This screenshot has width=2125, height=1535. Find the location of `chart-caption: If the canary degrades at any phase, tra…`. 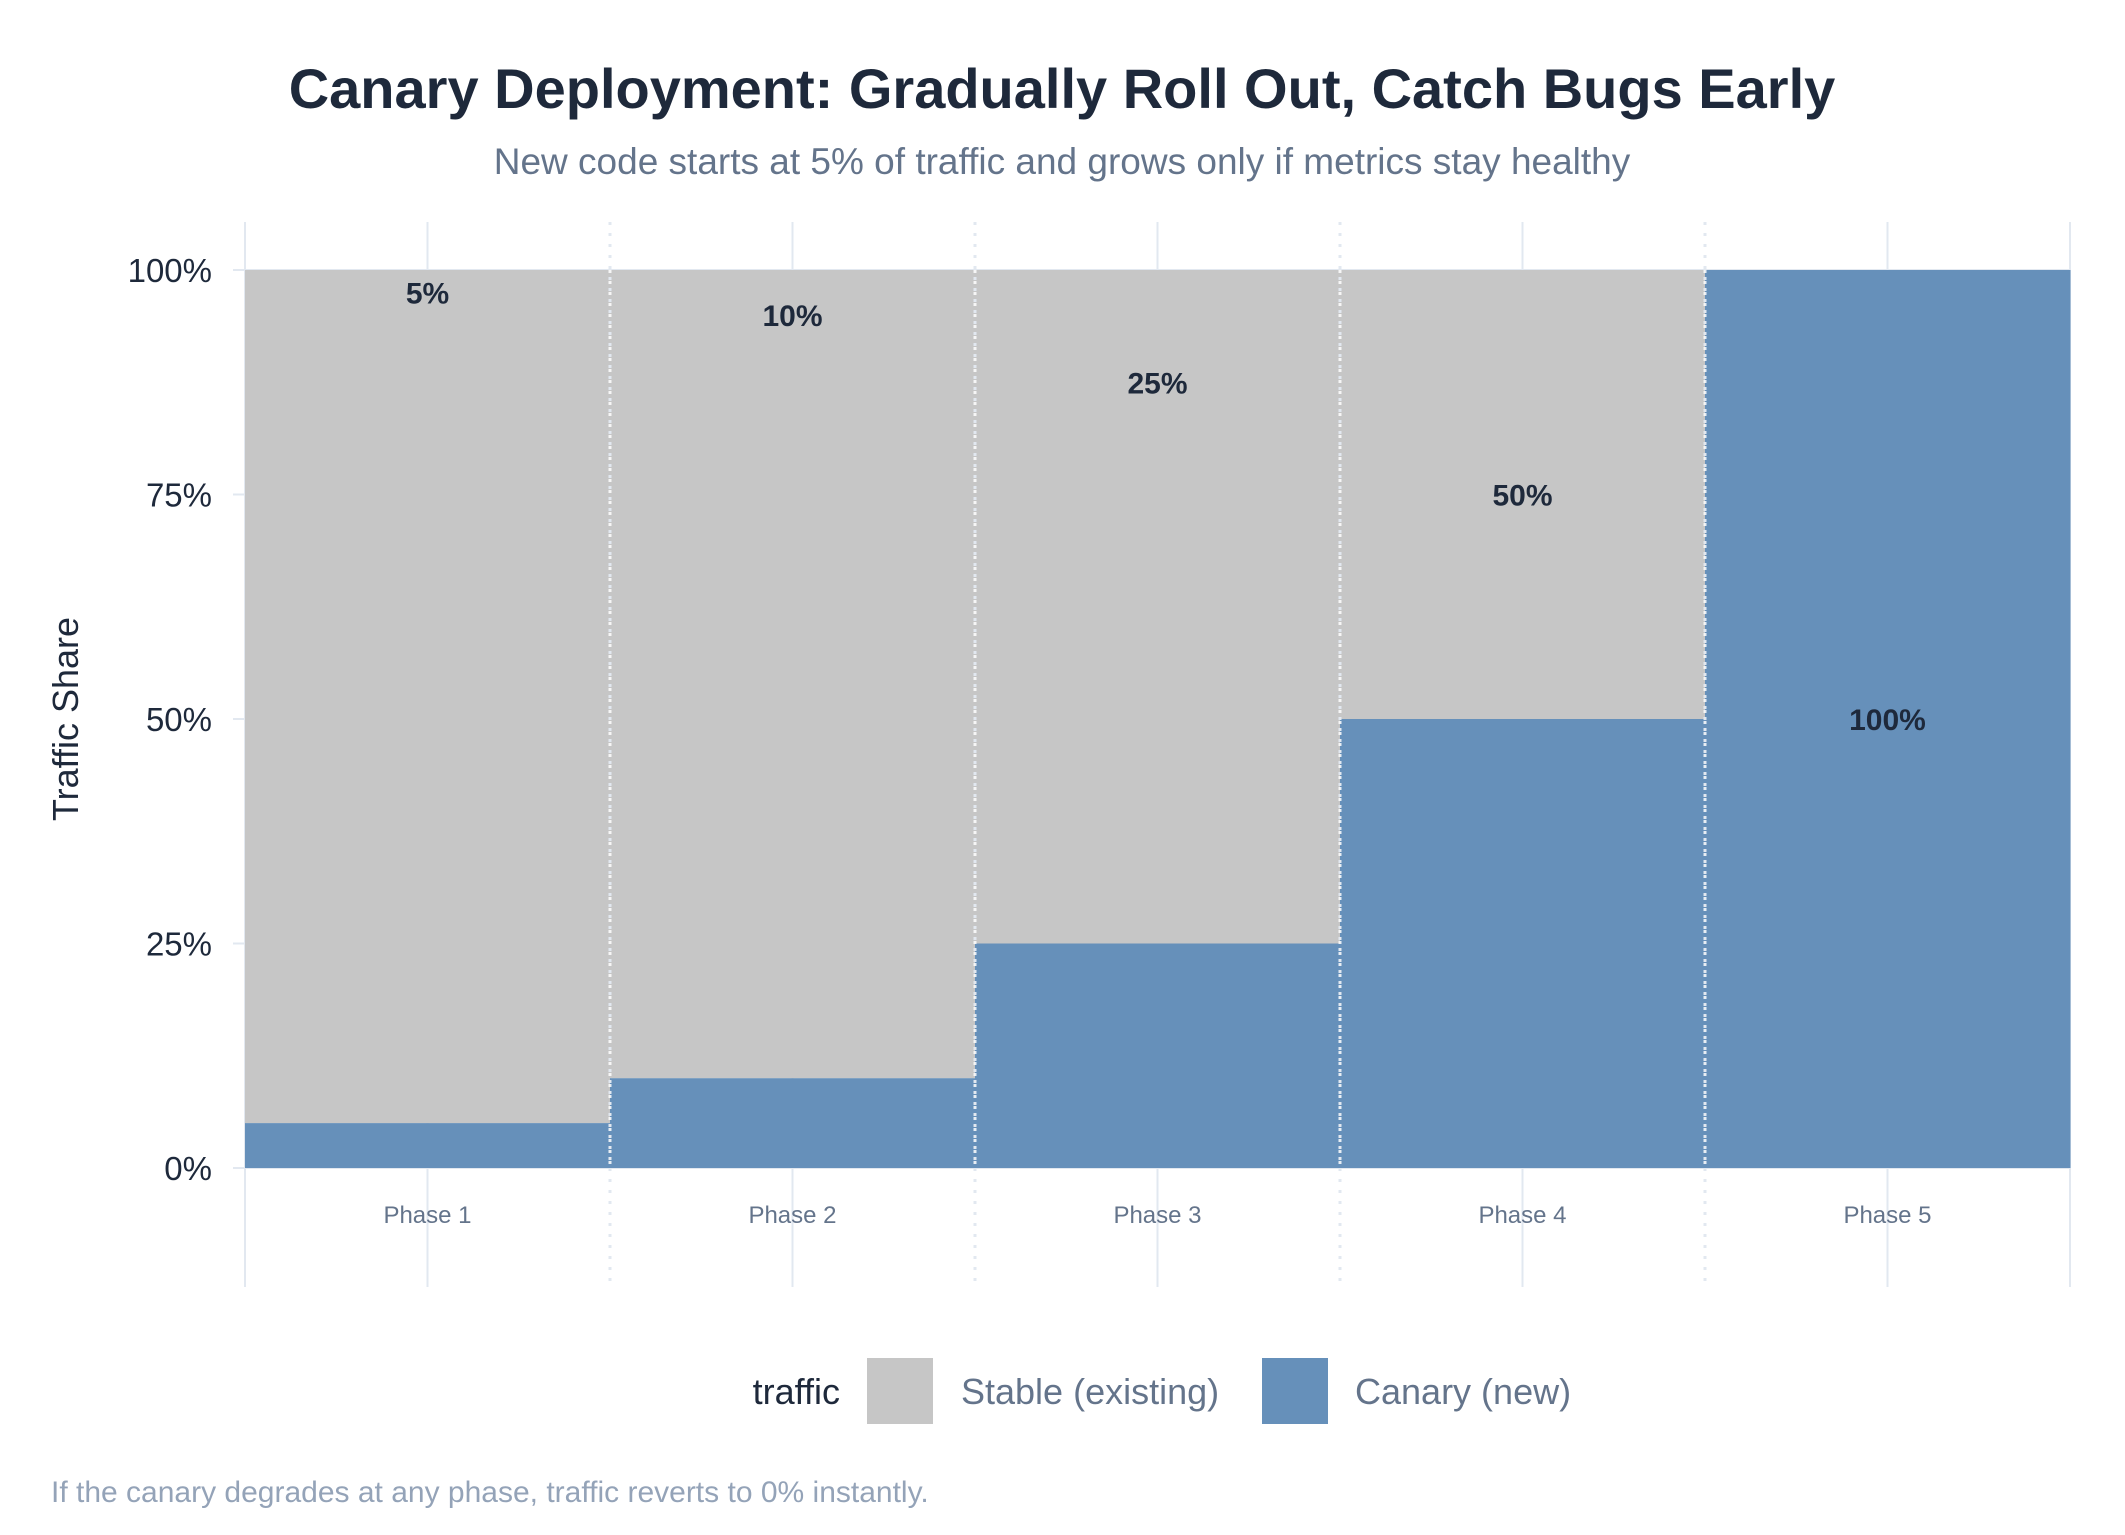

chart-caption: If the canary degrades at any phase, tra… is located at coordinates (490, 1492).